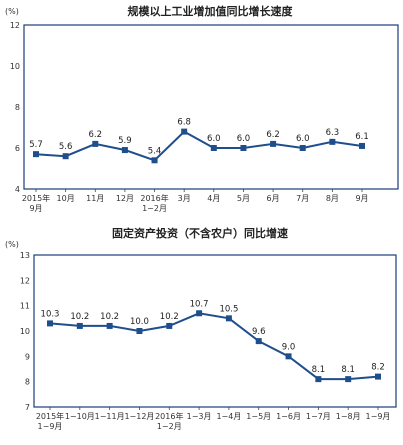  What do you see at coordinates (27, 356) in the screenshot?
I see `y-tick-label: 9` at bounding box center [27, 356].